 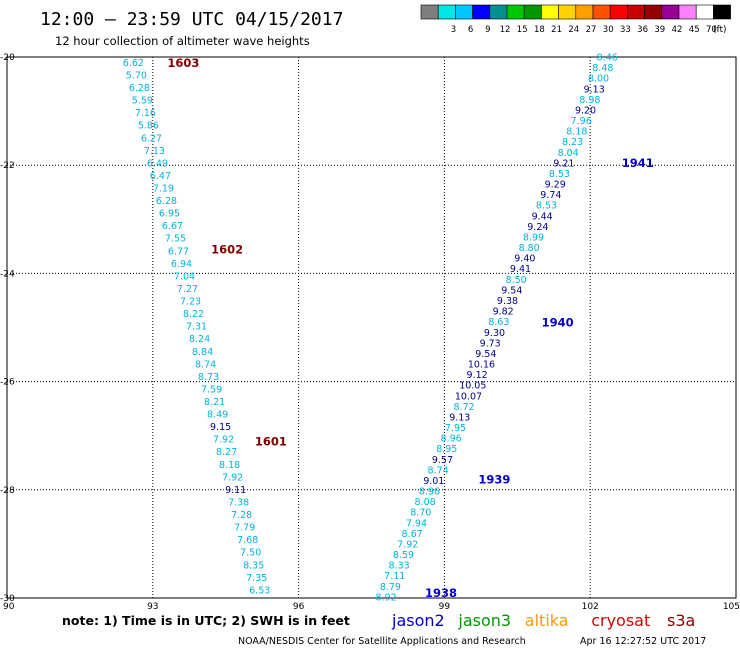 What do you see at coordinates (235, 490) in the screenshot?
I see `wave-height-value: 9.11` at bounding box center [235, 490].